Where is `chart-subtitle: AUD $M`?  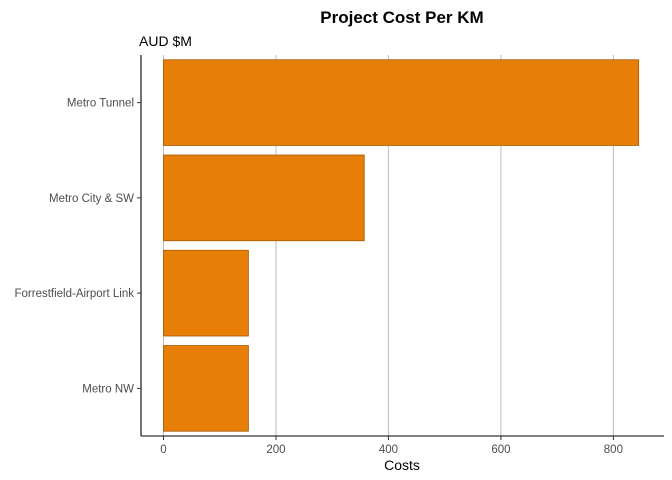 chart-subtitle: AUD $M is located at coordinates (165, 41).